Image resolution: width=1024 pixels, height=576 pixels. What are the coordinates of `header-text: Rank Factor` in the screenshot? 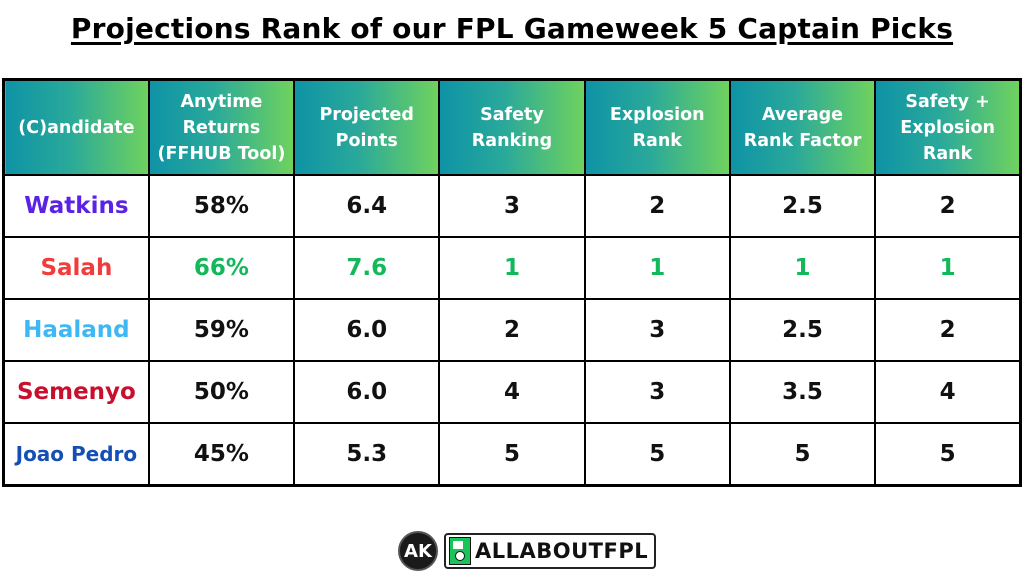 It's located at (802, 140).